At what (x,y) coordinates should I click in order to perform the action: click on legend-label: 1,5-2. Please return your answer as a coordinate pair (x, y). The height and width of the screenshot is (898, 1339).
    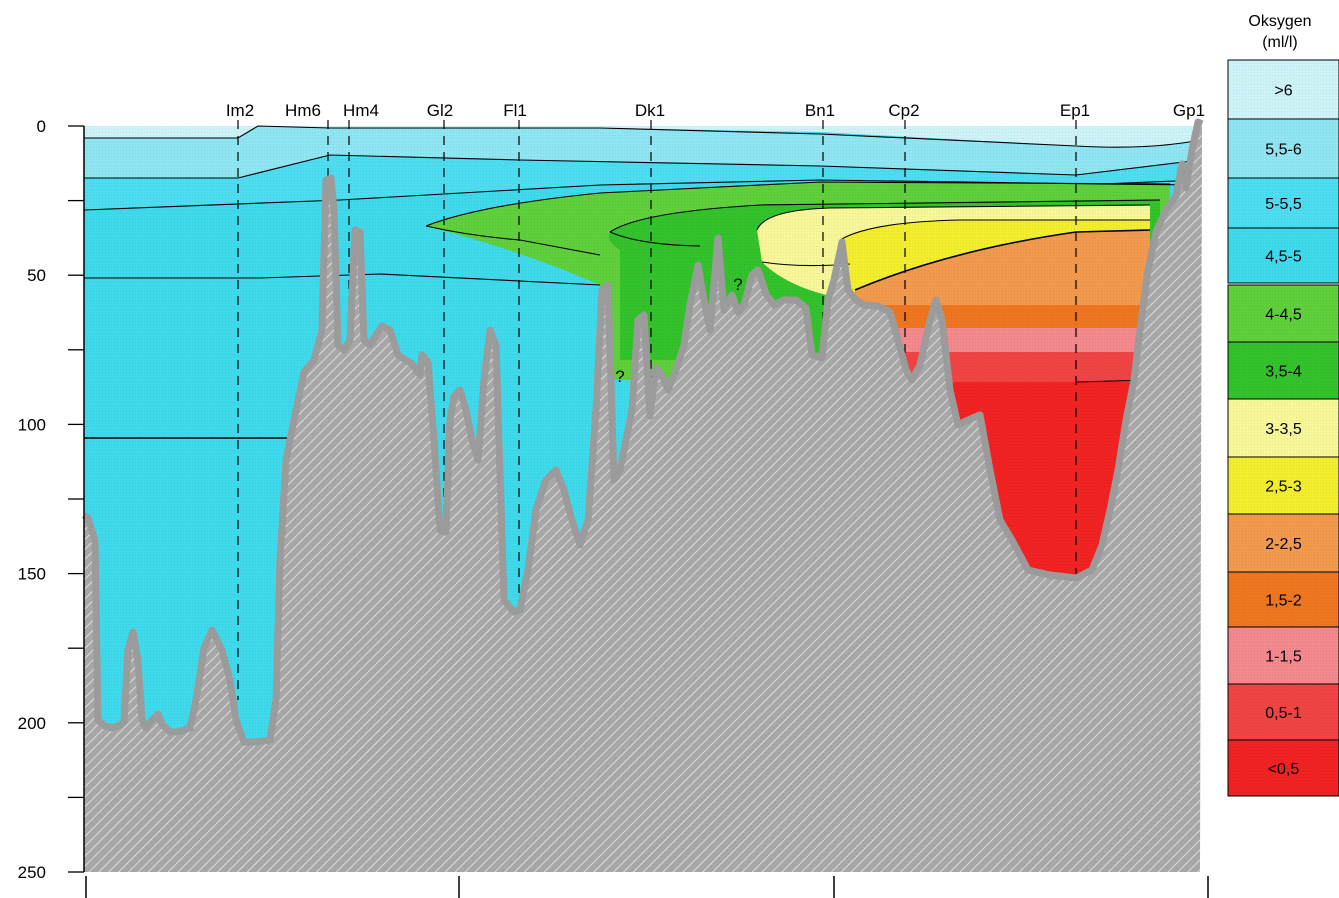
    Looking at the image, I should click on (1283, 601).